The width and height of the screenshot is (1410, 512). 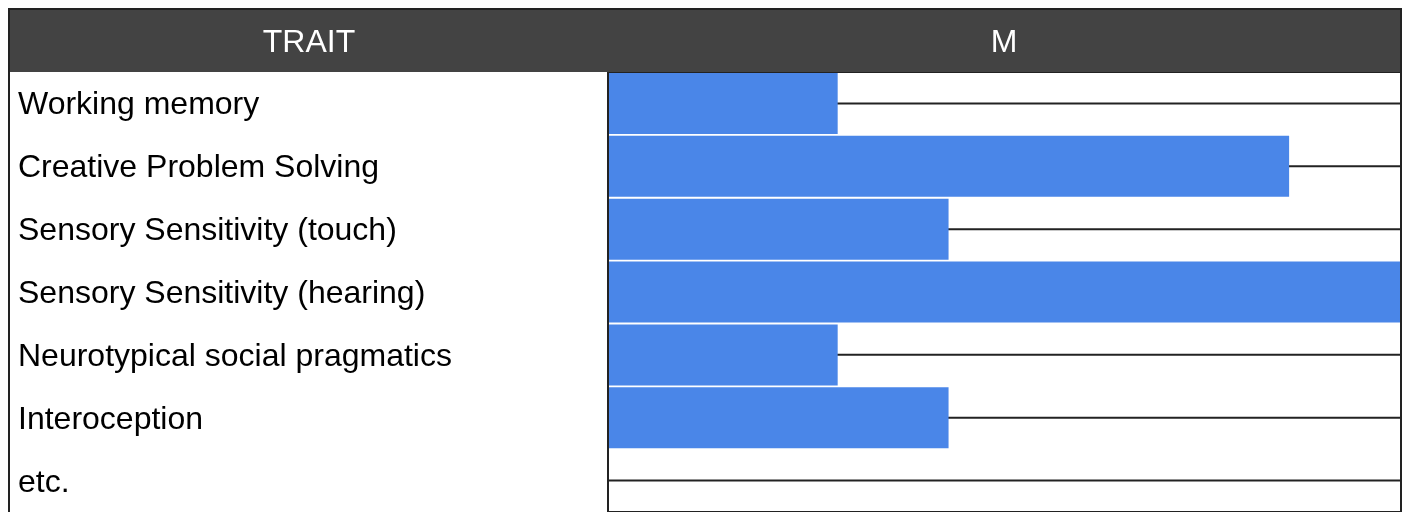 I want to click on y-tick-label: etc., so click(x=44, y=480).